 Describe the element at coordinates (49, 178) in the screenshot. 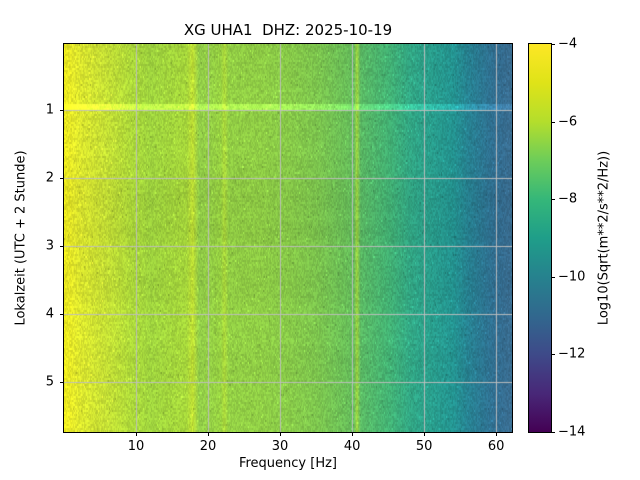

I see `y-tick-label: 2` at that location.